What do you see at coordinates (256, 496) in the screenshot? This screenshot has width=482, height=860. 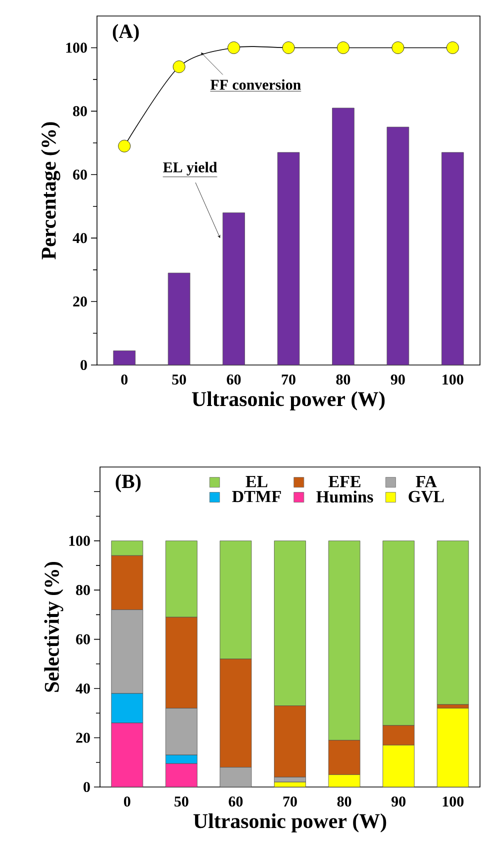 I see `legend-label: DTMF` at bounding box center [256, 496].